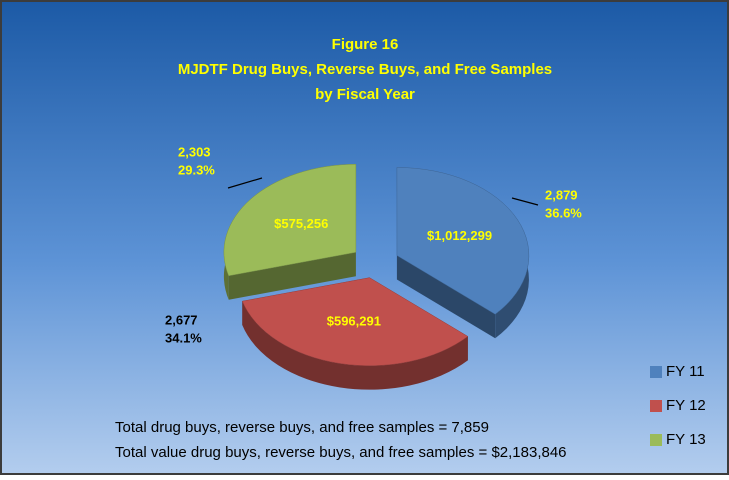 This screenshot has height=480, width=729. I want to click on amount-label: $1,012,299, so click(459, 235).